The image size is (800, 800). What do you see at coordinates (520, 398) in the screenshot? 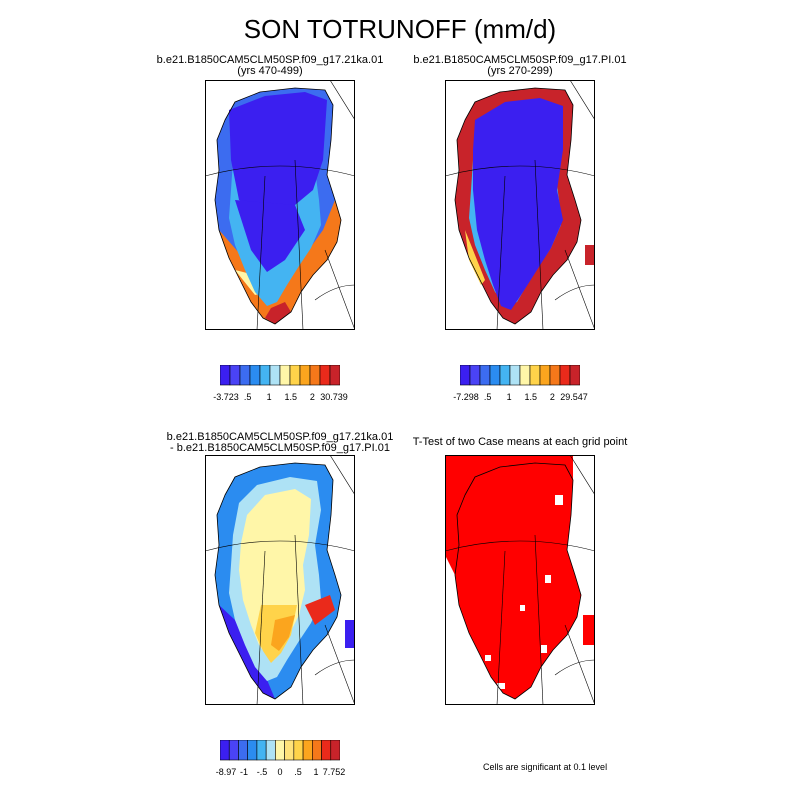
I see `panel-2-colorbar-labels: -7.298 .5 1 1.5 2 29.547` at bounding box center [520, 398].